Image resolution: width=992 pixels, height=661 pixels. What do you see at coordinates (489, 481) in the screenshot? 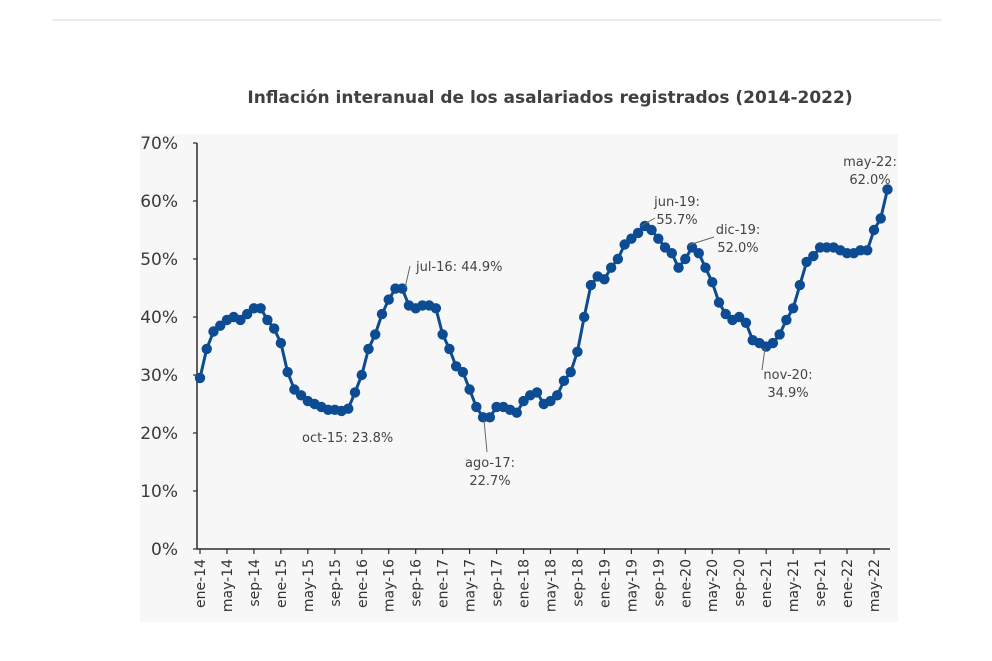
I see `annotation-label: 22.7%` at bounding box center [489, 481].